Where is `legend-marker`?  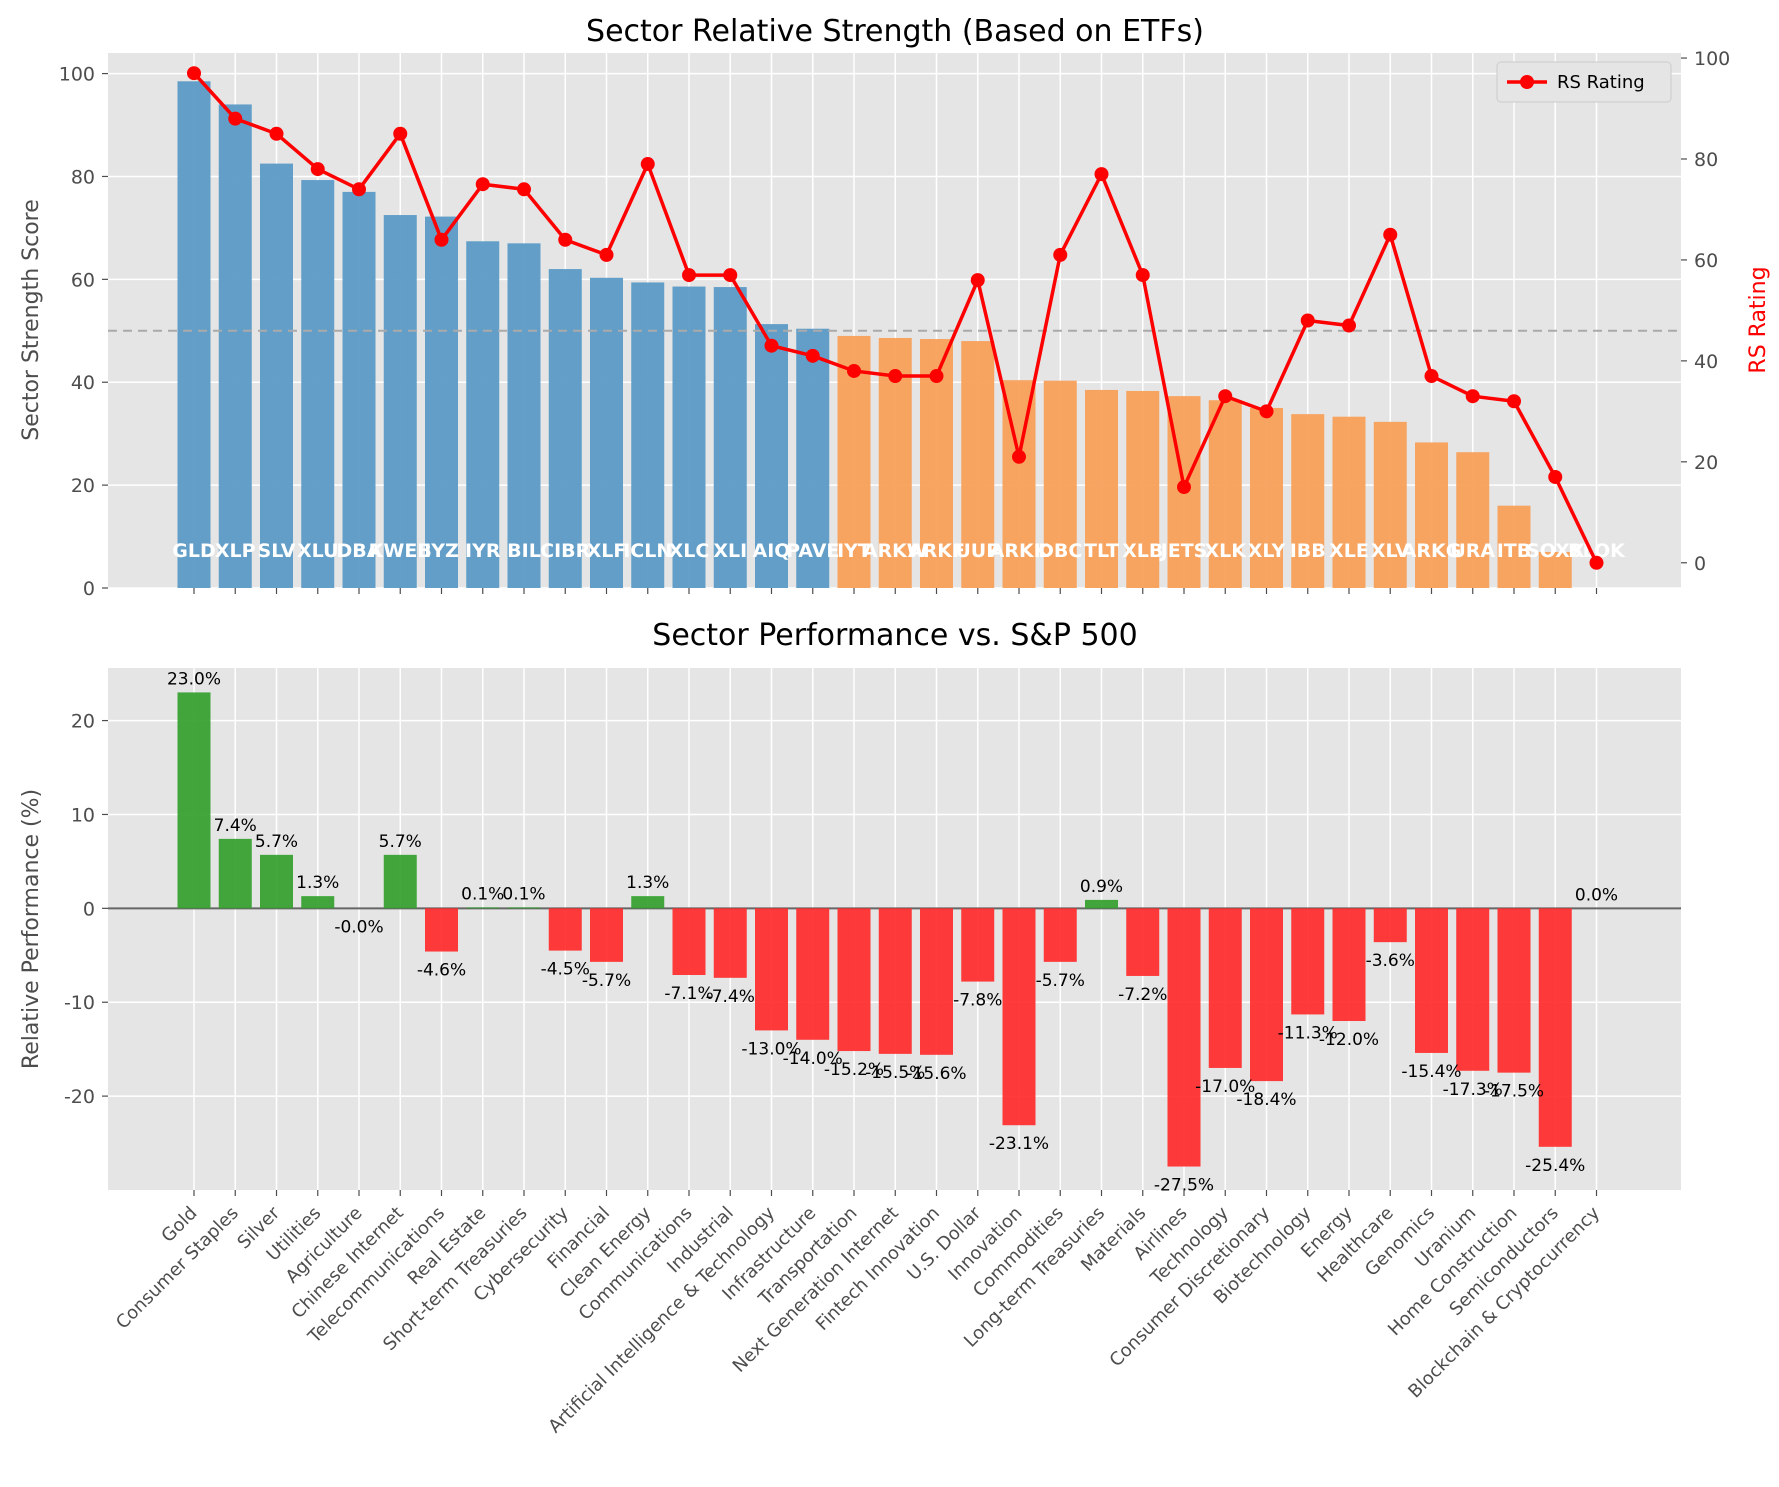 legend-marker is located at coordinates (1527, 82).